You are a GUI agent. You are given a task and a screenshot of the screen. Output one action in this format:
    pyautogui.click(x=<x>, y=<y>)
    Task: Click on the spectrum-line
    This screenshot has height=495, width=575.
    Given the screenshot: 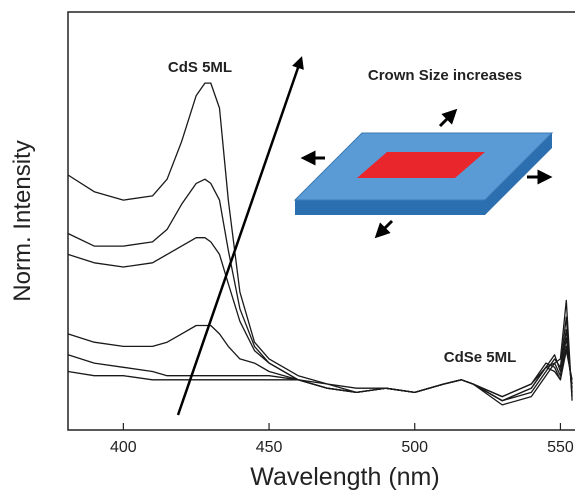 What is the action you would take?
    pyautogui.click(x=320, y=373)
    